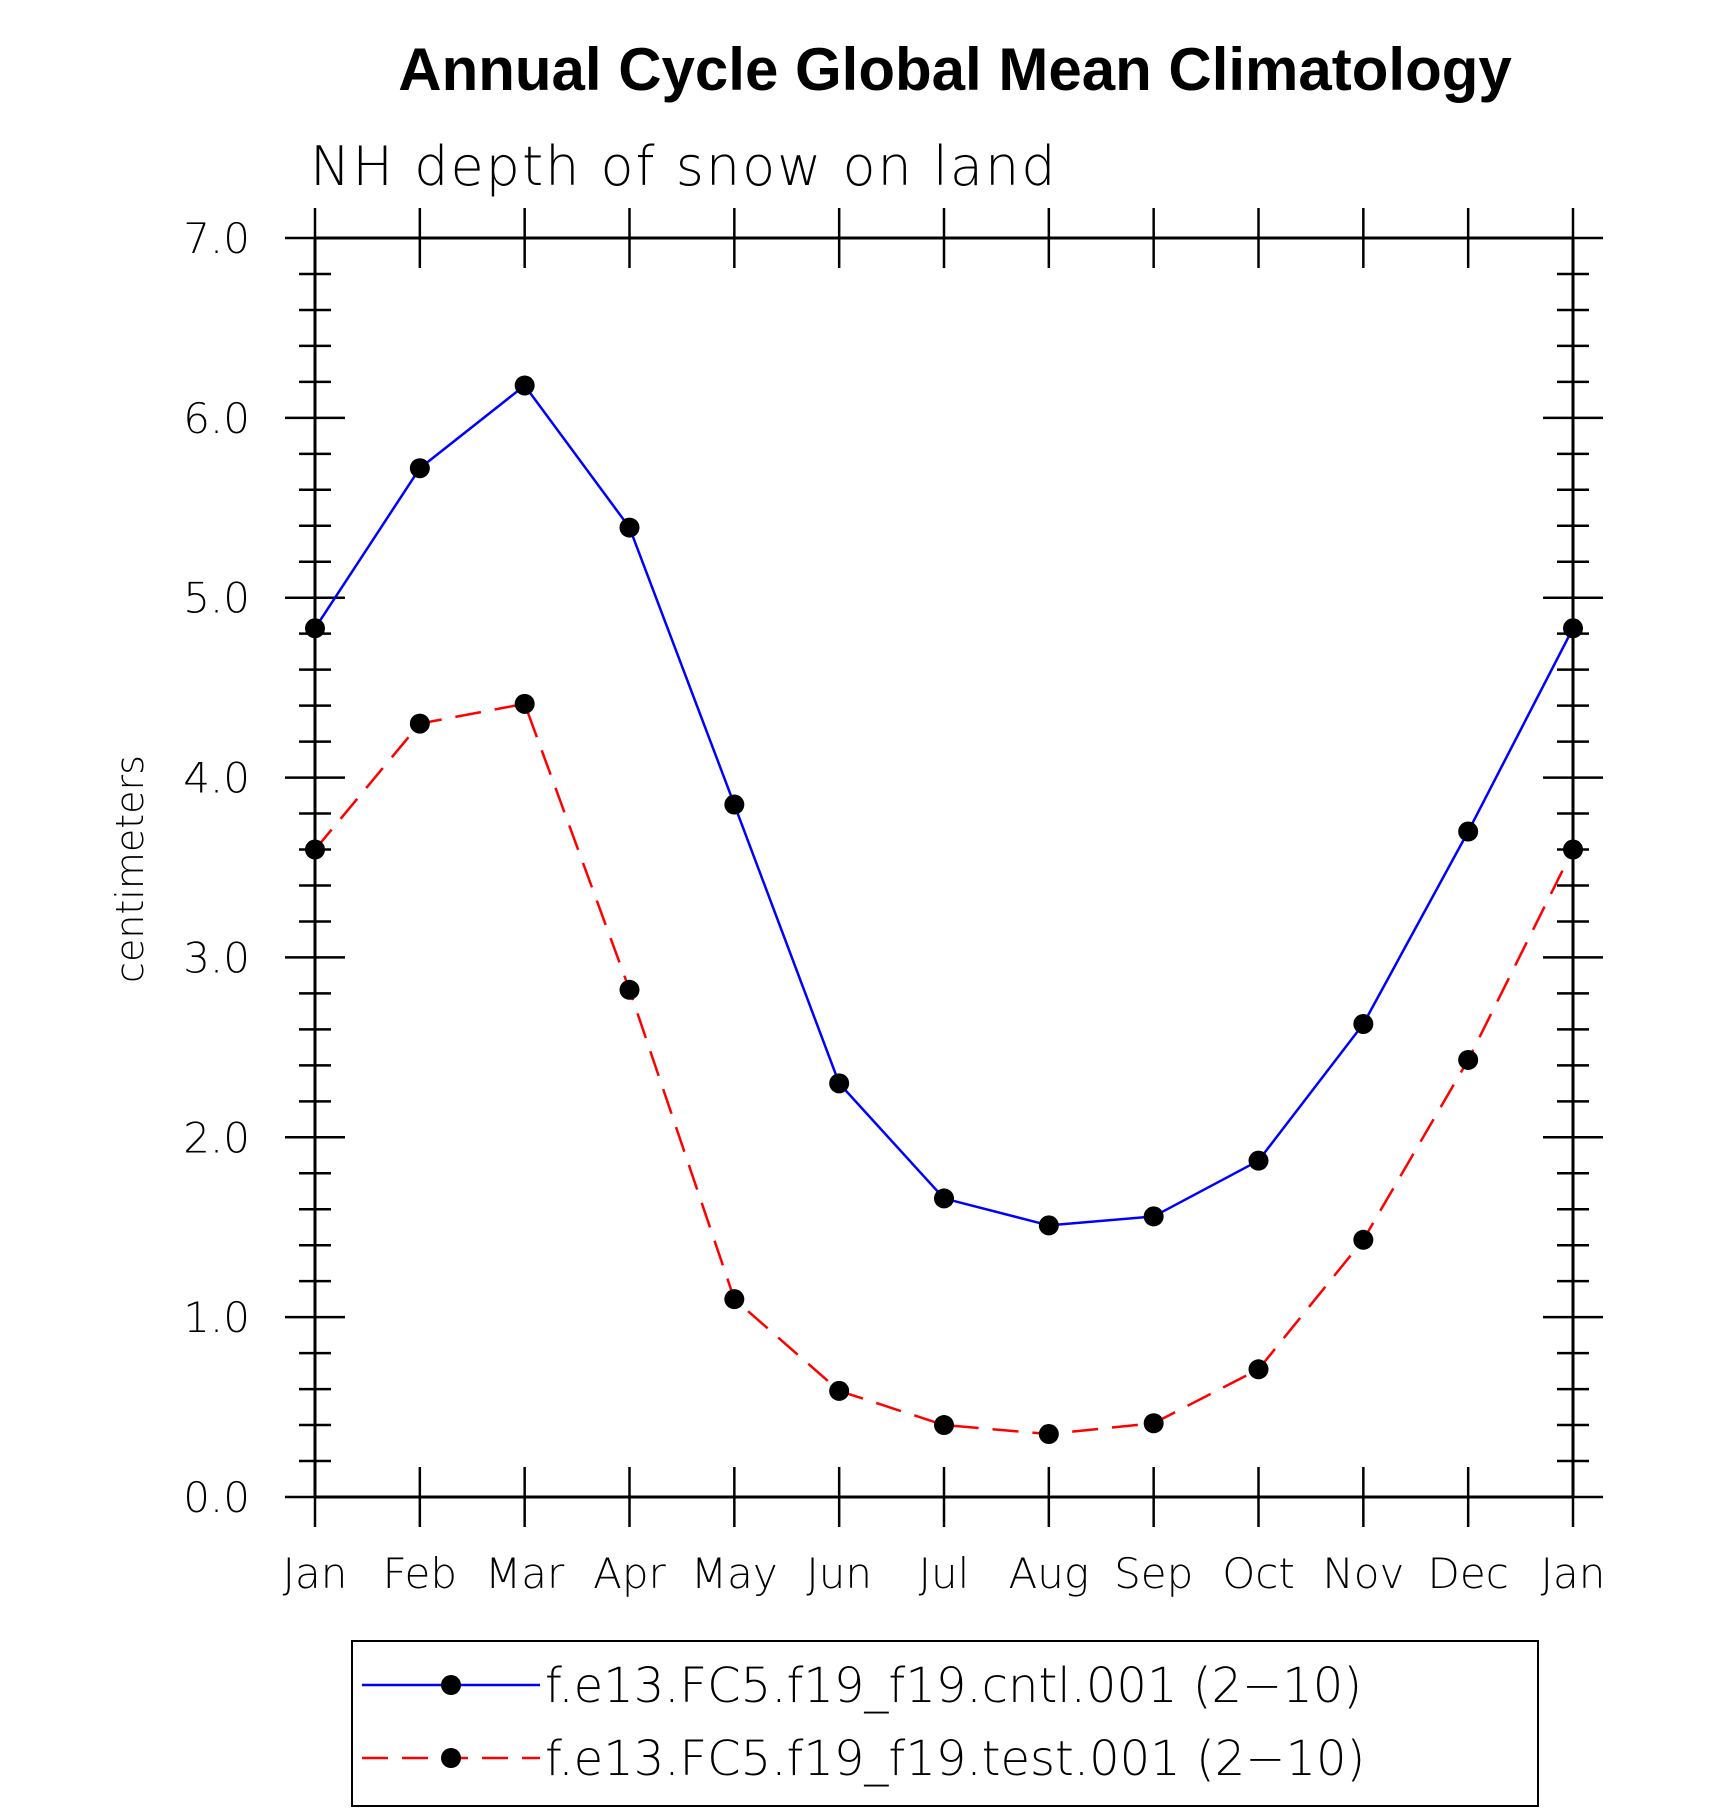  What do you see at coordinates (1468, 1573) in the screenshot?
I see `x-tick-label: Dec` at bounding box center [1468, 1573].